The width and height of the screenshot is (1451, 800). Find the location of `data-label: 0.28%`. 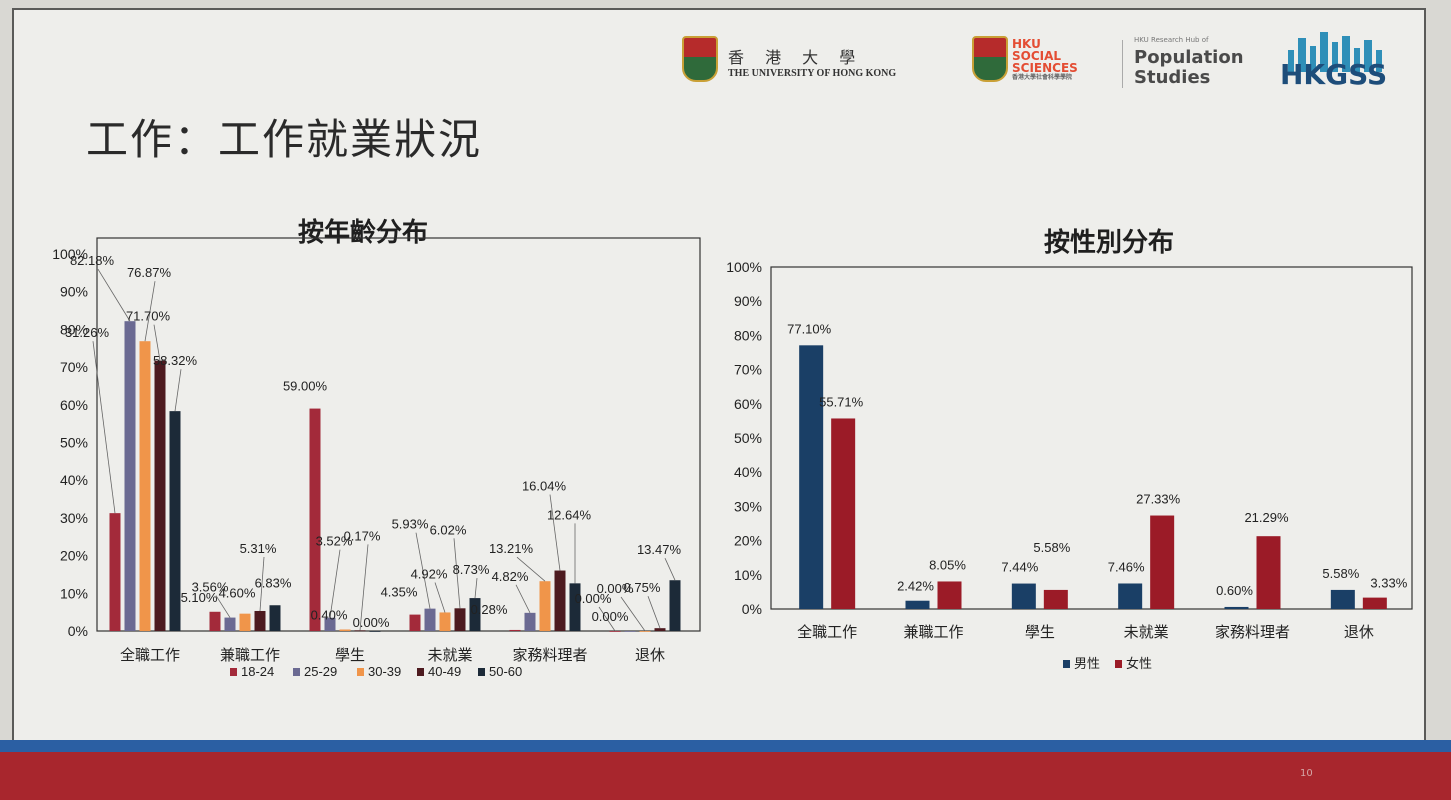

data-label: 0.28% is located at coordinates (489, 609).